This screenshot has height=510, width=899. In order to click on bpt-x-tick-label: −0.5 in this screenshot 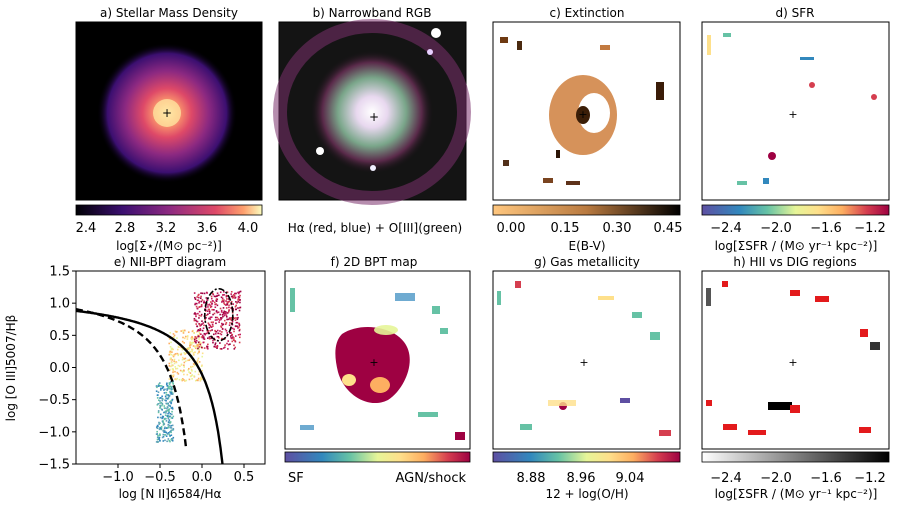, I will do `click(160, 477)`.